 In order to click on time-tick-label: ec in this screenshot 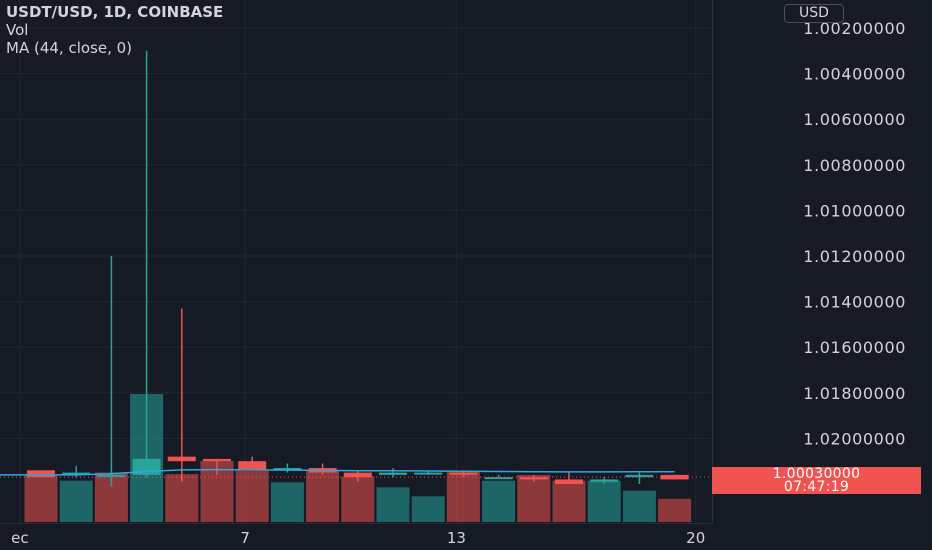, I will do `click(19, 538)`.